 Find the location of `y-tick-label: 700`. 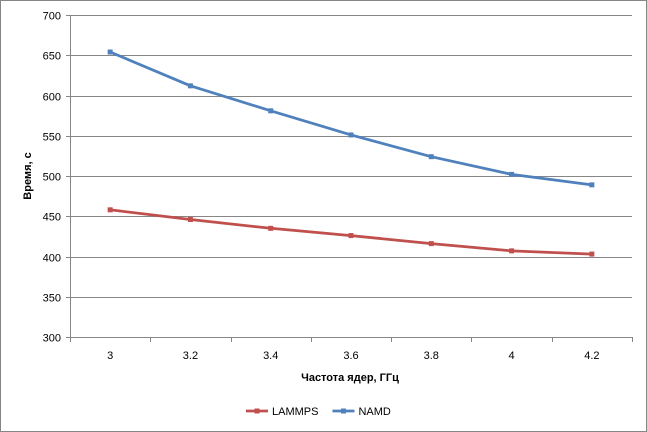

y-tick-label: 700 is located at coordinates (52, 17).